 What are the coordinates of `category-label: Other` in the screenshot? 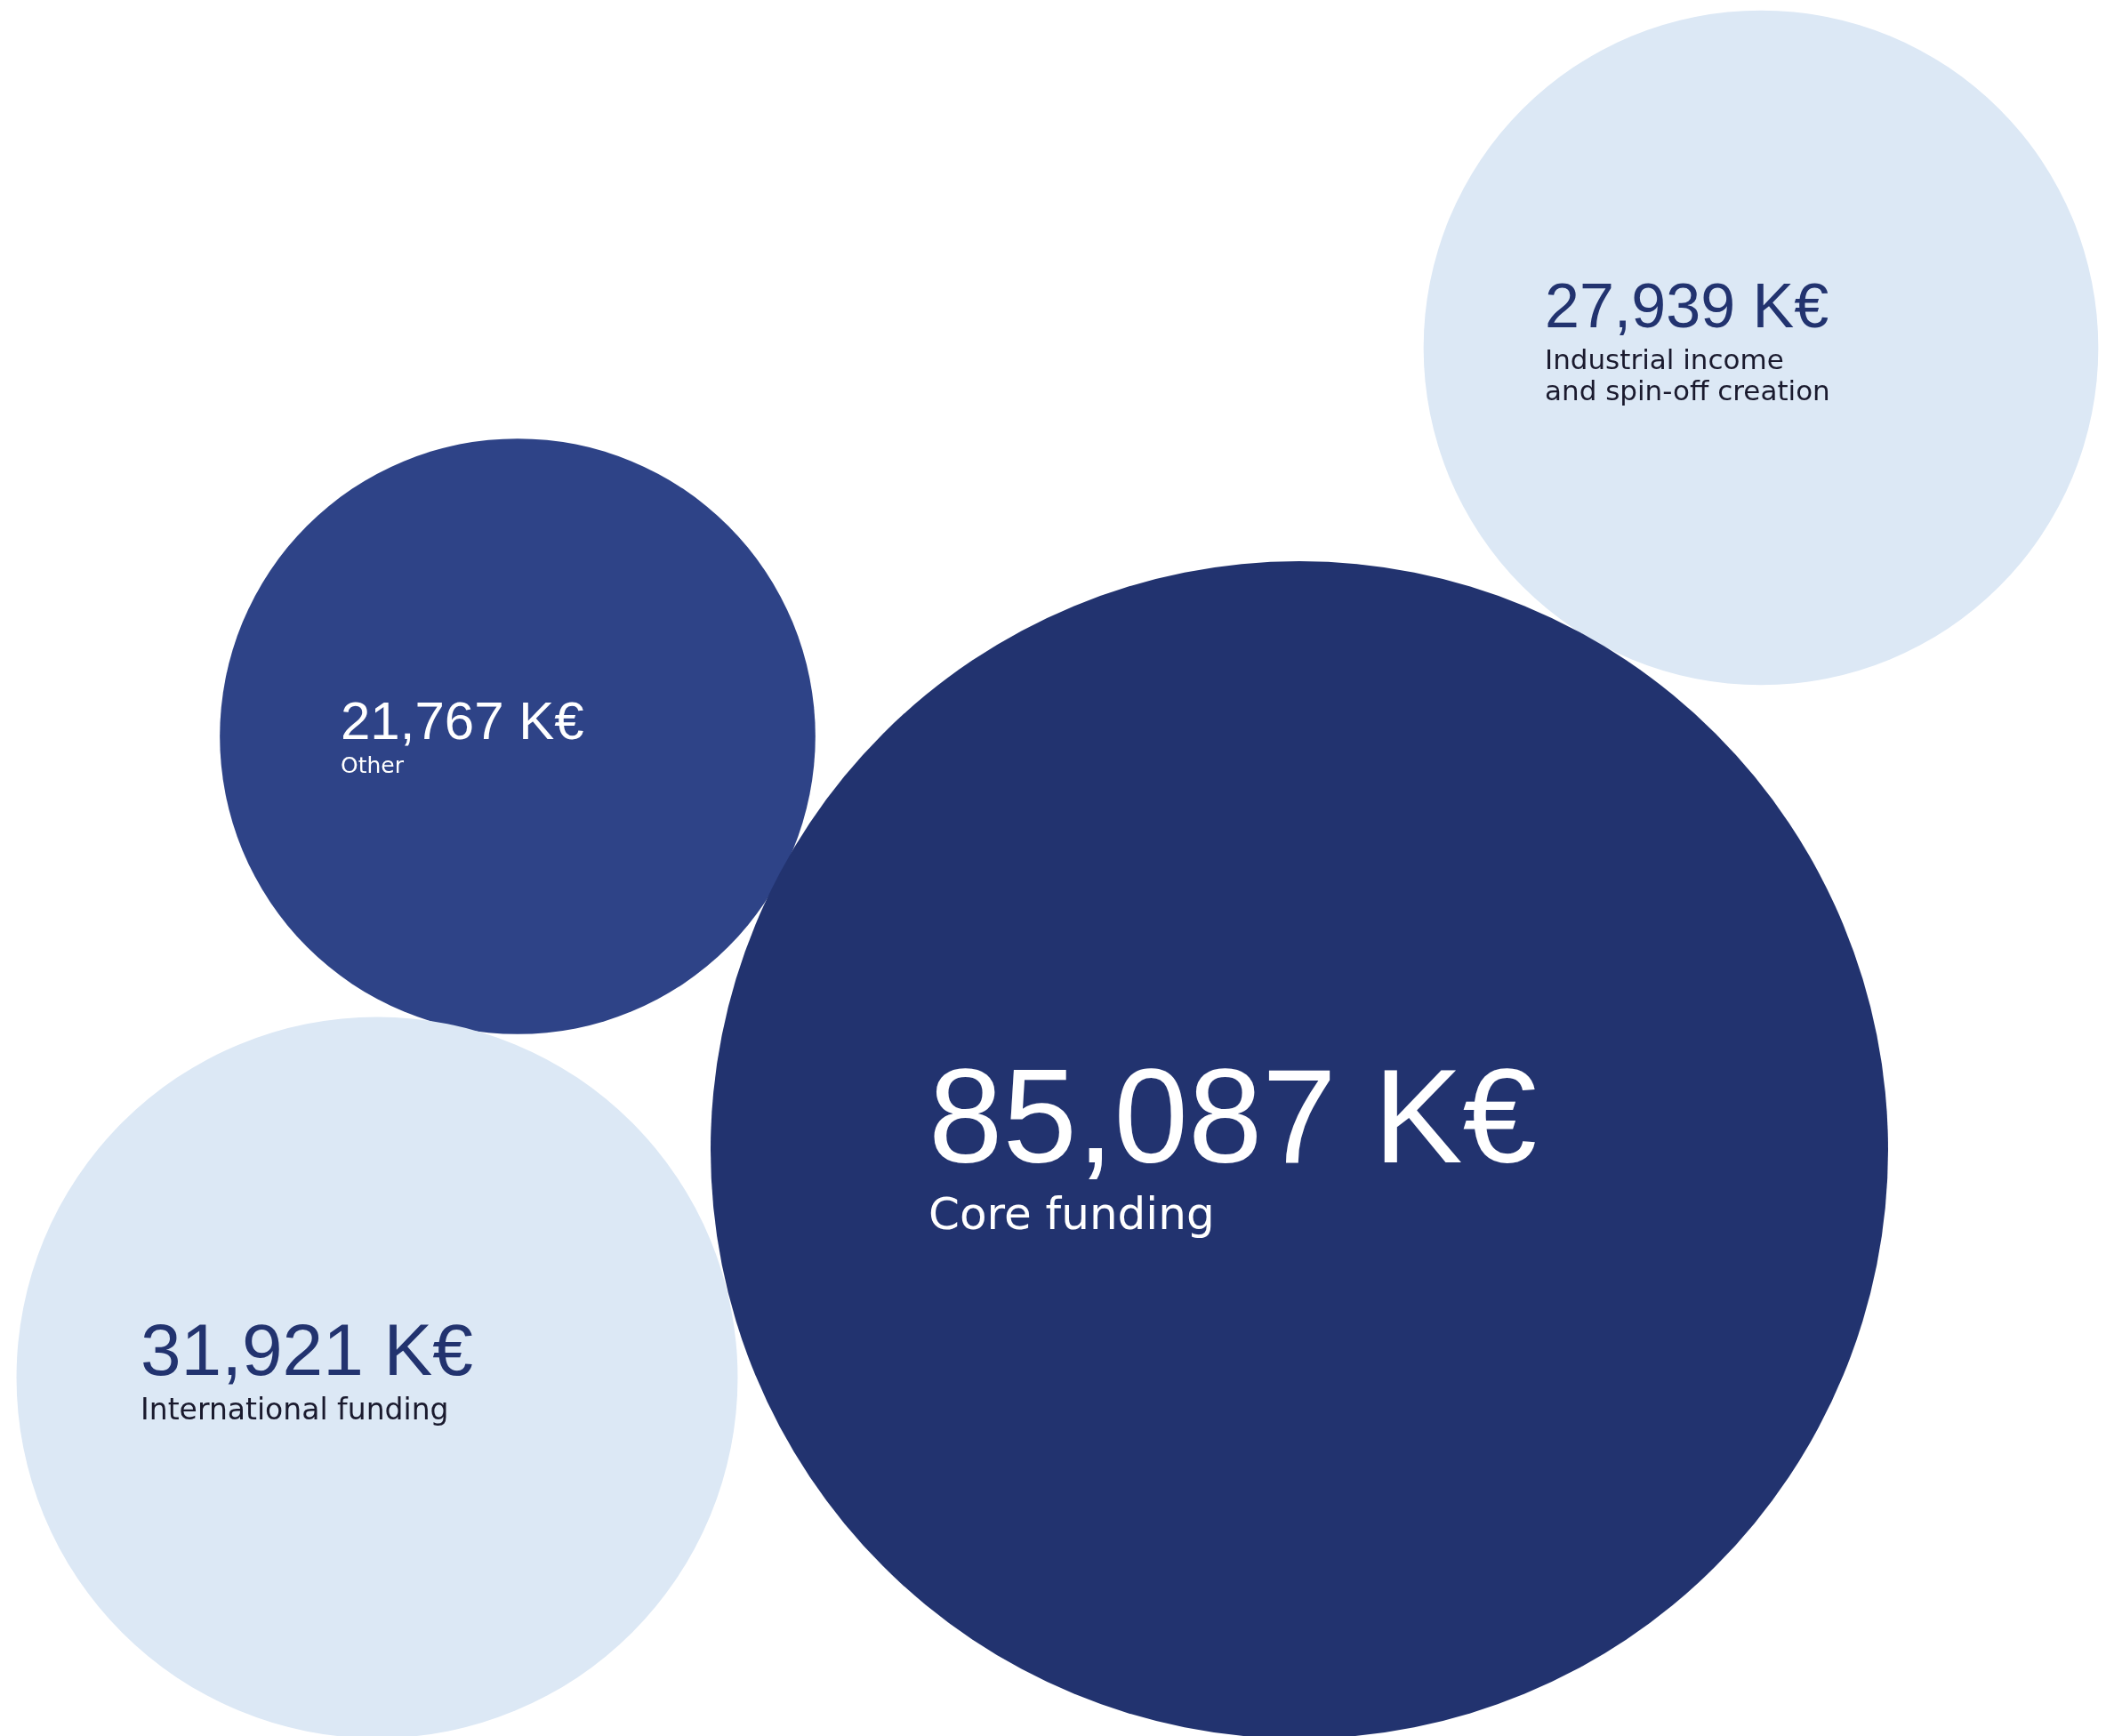 It's located at (373, 765).